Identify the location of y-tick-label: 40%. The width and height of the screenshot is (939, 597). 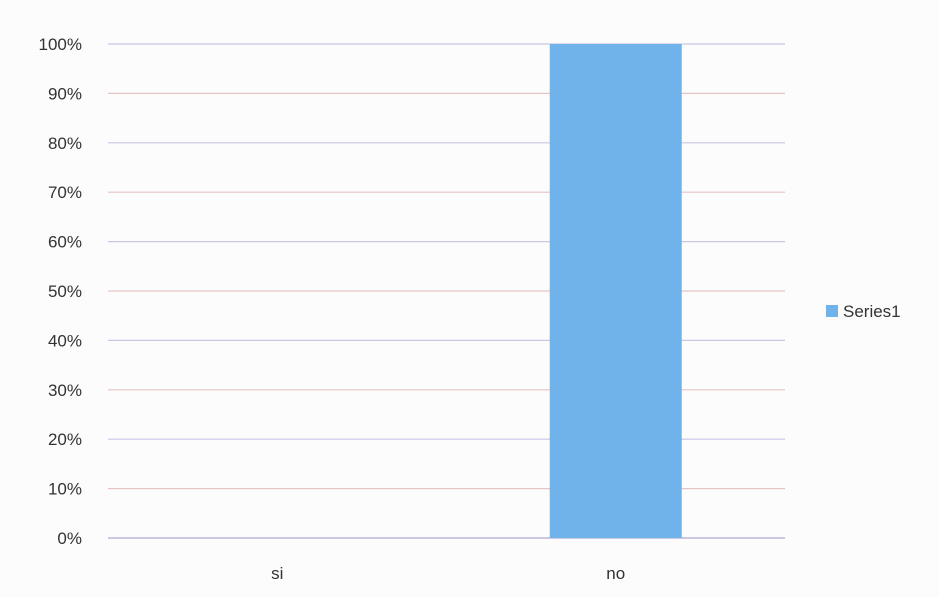
(65, 340).